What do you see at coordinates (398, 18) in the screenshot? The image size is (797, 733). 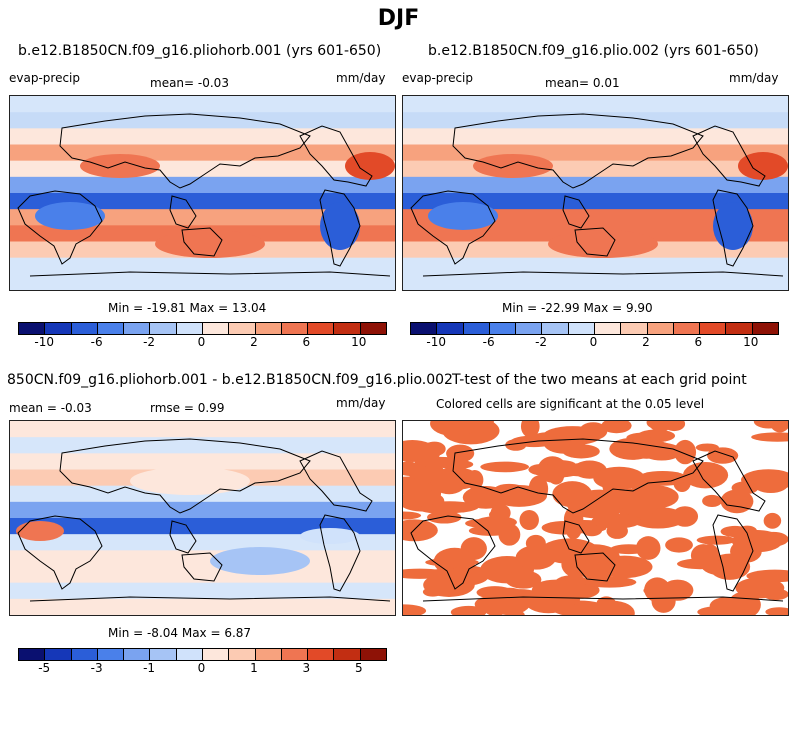 I see `figure-title: DJF` at bounding box center [398, 18].